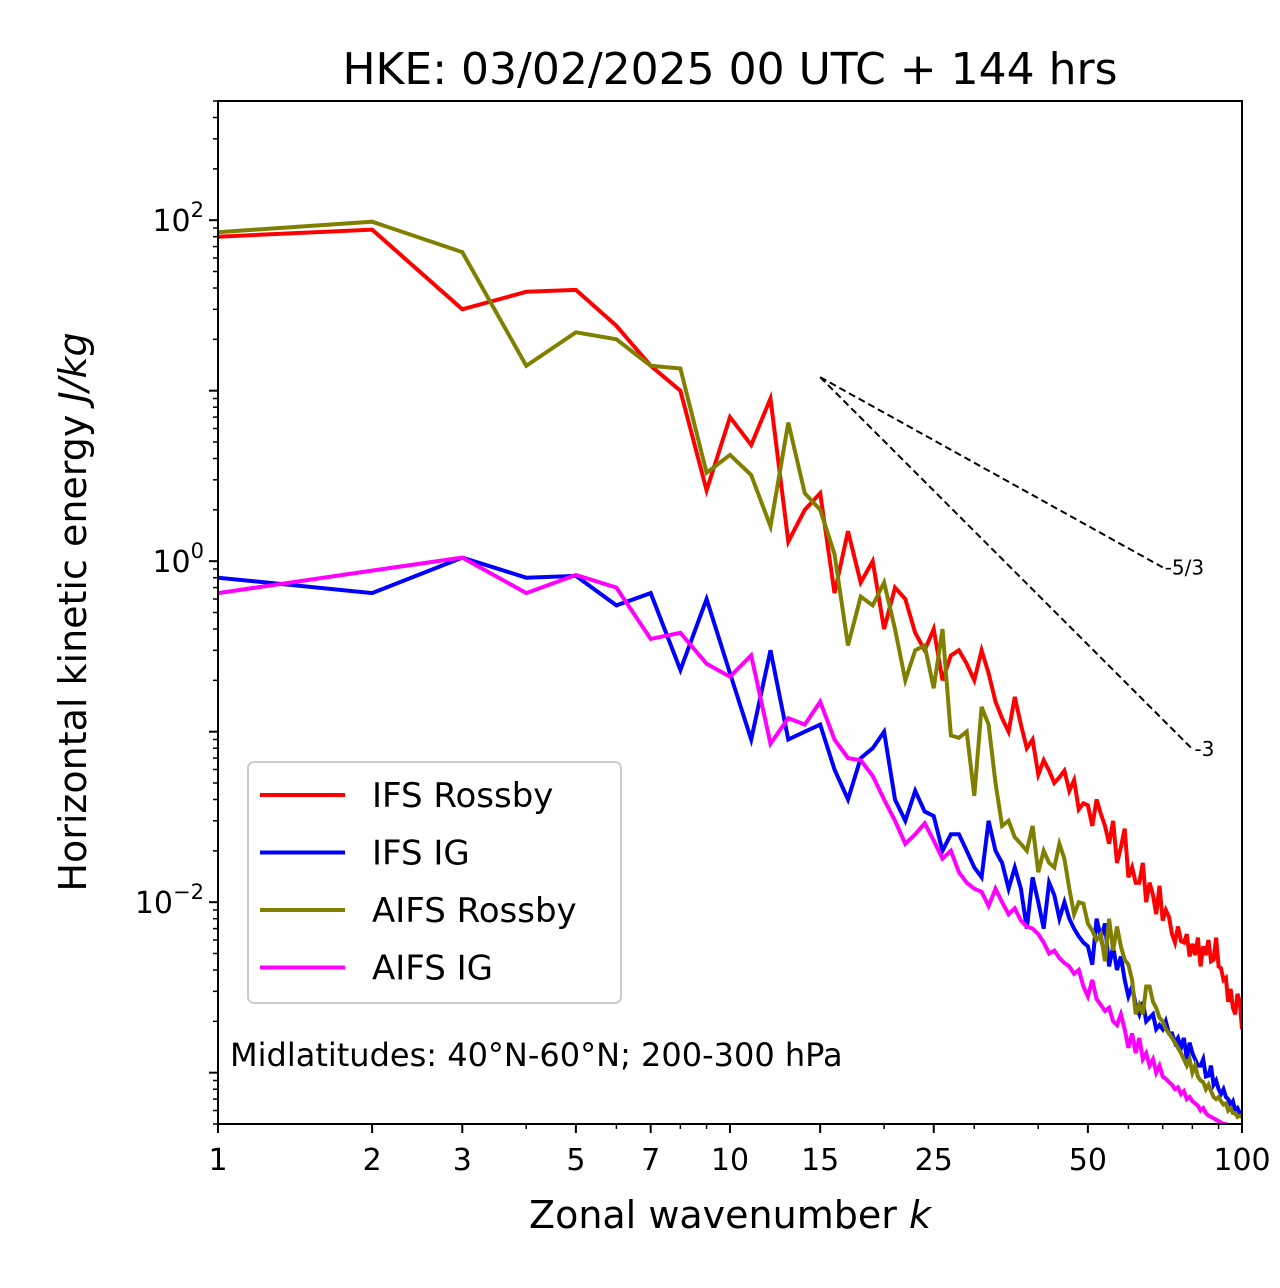  I want to click on x-axis: 1 2 3 5 7 10 15 25 50 100, so click(739, 1151).